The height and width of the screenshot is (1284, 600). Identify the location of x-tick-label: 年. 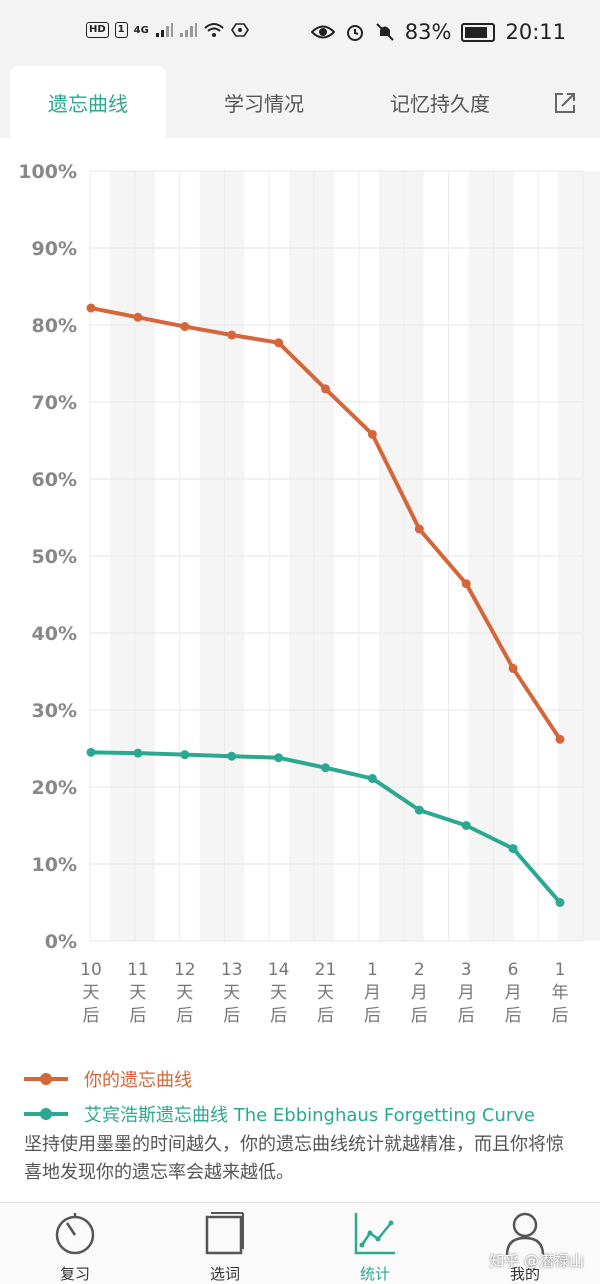
(560, 993).